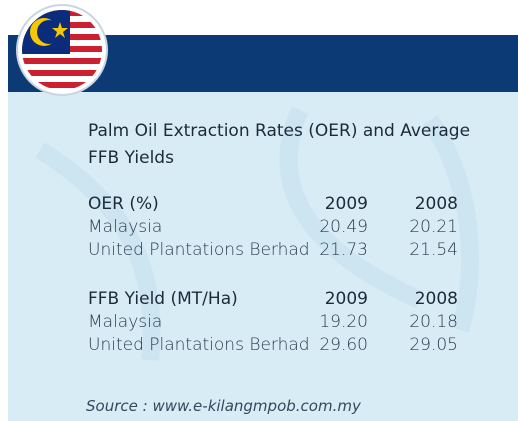 This screenshot has height=421, width=518. Describe the element at coordinates (131, 158) in the screenshot. I see `title-line: FFB Yields` at that location.